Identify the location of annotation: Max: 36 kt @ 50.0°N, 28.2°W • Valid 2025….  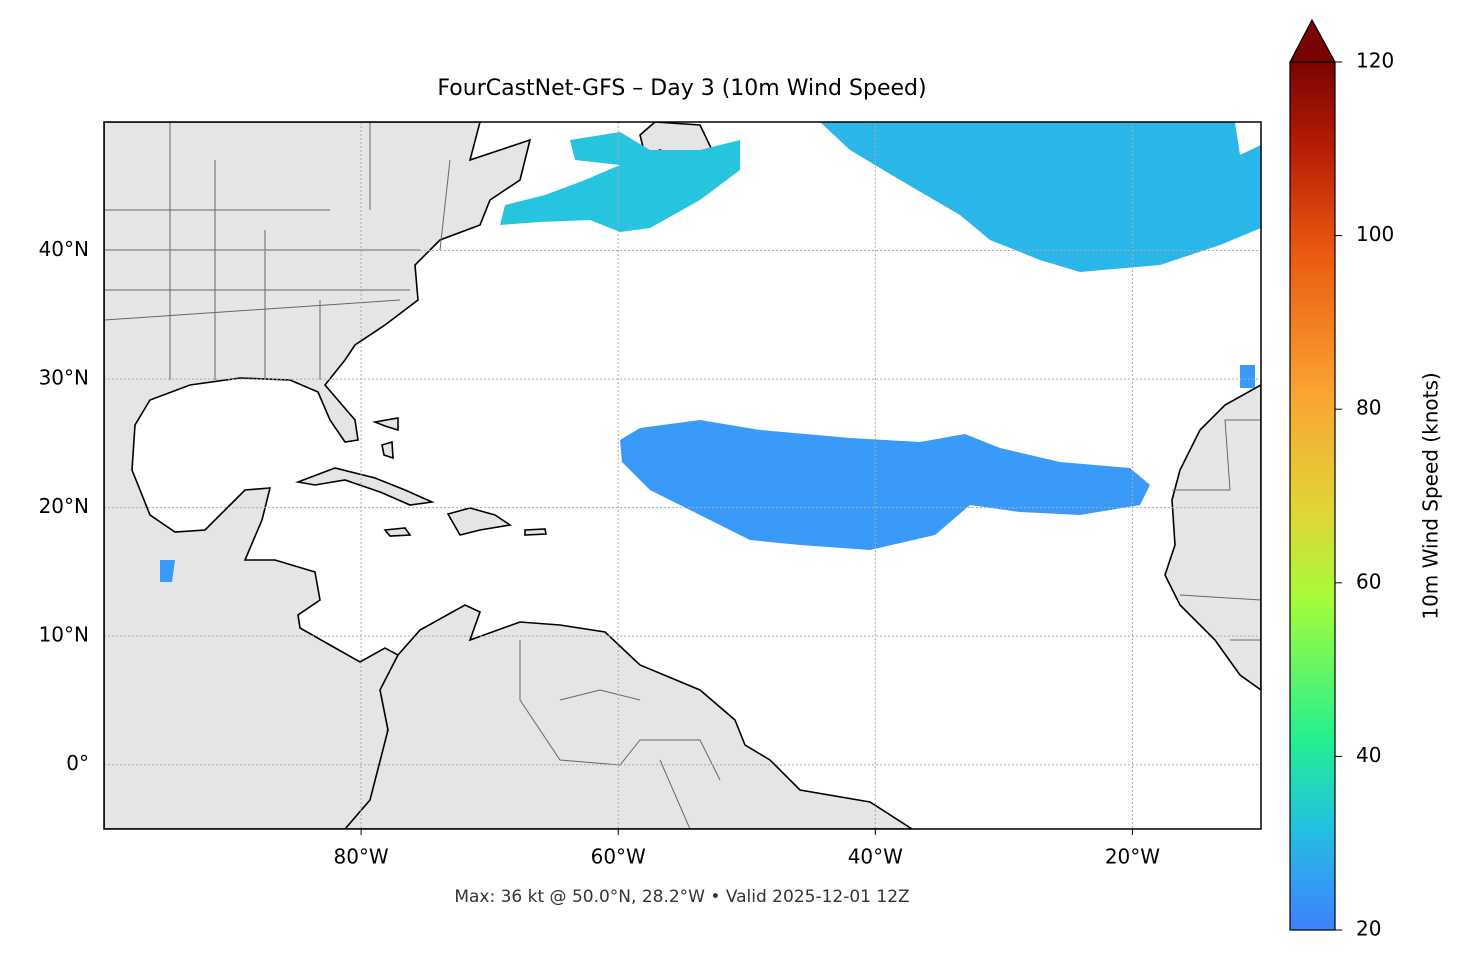
(681, 897).